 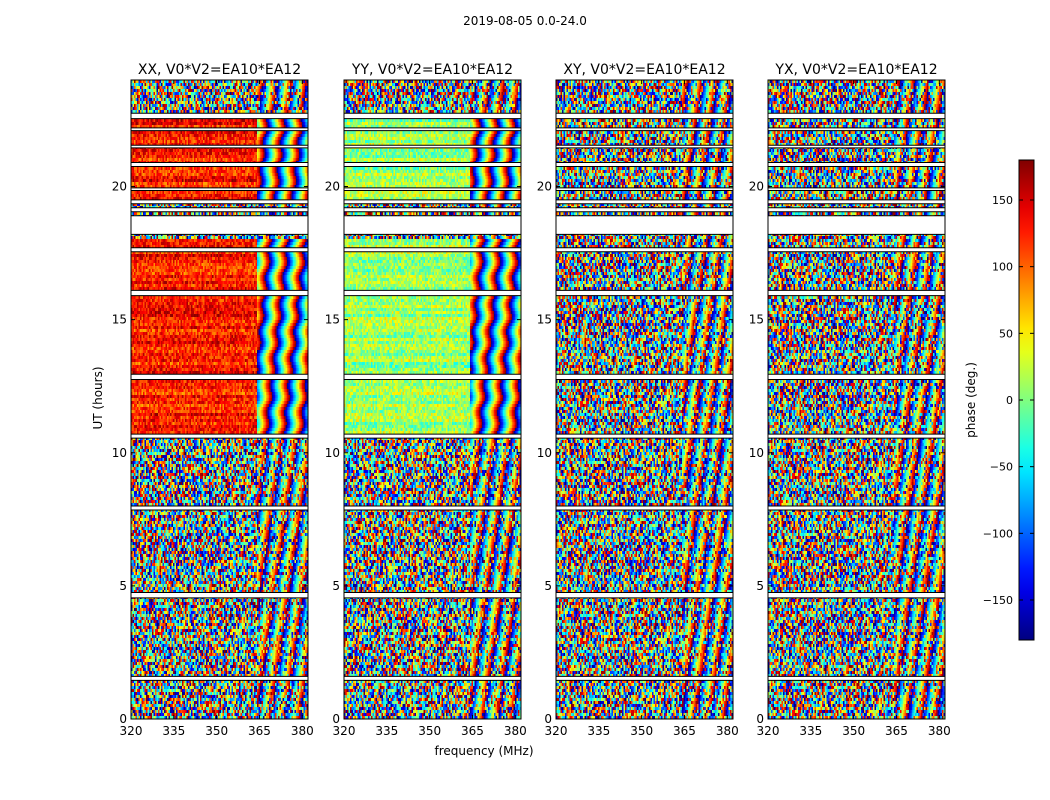 What do you see at coordinates (1001, 467) in the screenshot?
I see `colorbar-tick-label: −50` at bounding box center [1001, 467].